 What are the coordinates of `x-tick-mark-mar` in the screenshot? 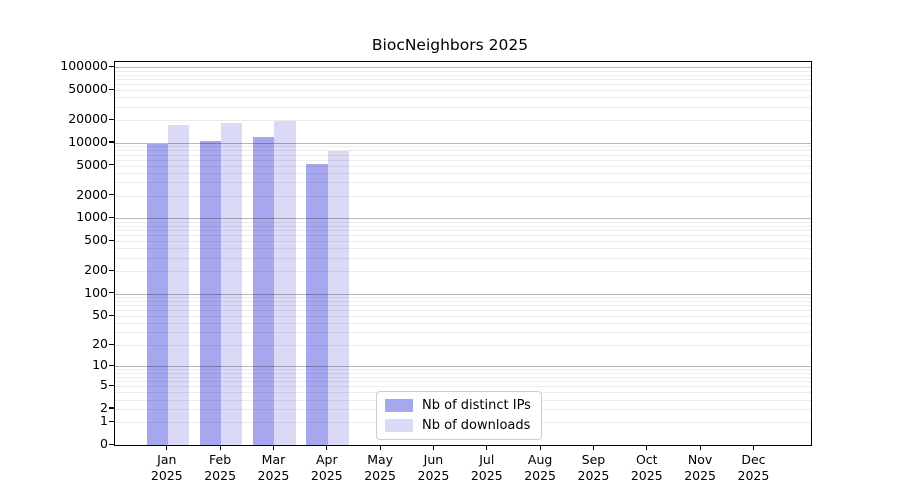 It's located at (273, 448).